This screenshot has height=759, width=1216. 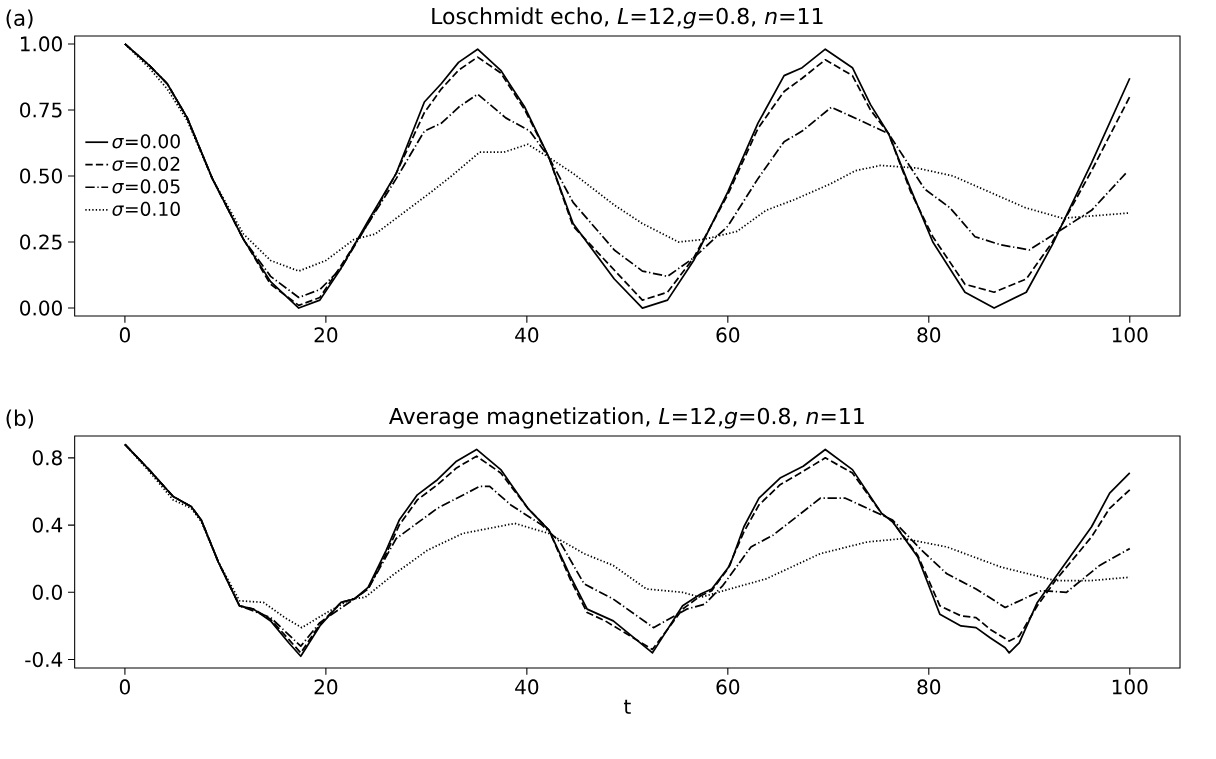 What do you see at coordinates (146, 141) in the screenshot?
I see `legend-label: σ=0.00` at bounding box center [146, 141].